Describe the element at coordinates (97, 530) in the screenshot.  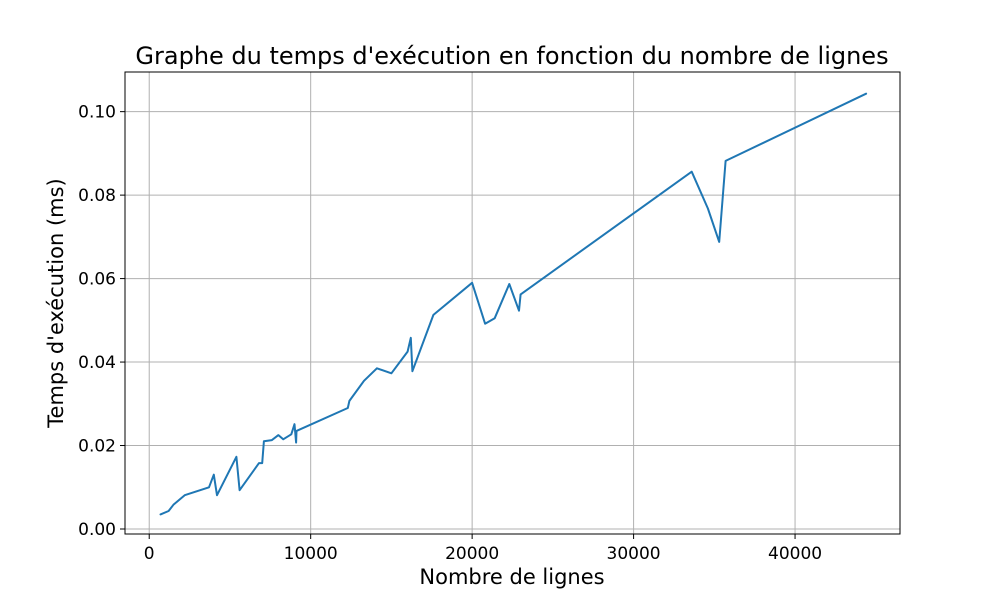
I see `y-tick-label: 0.00` at that location.